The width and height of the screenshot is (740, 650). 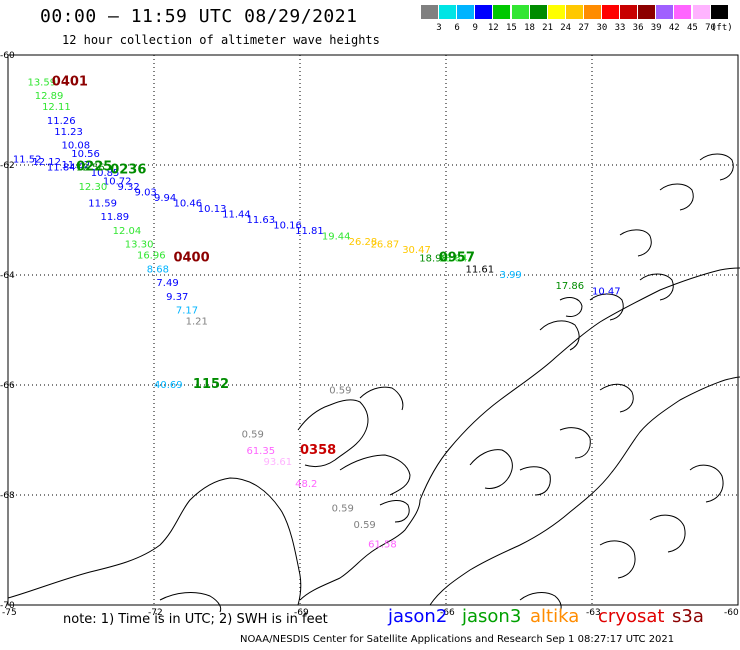 What do you see at coordinates (511, 28) in the screenshot?
I see `legend-label: 15` at bounding box center [511, 28].